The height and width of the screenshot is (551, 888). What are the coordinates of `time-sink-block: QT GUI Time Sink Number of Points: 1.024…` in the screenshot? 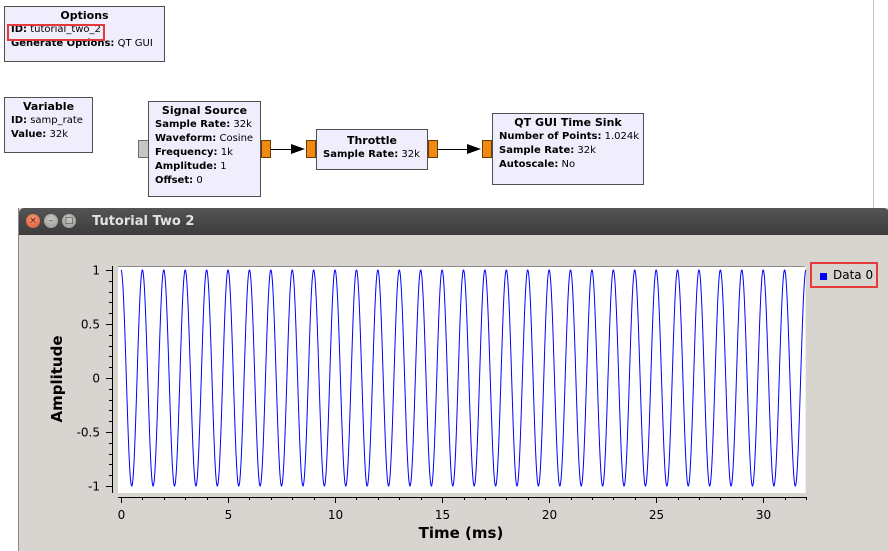 It's located at (568, 149).